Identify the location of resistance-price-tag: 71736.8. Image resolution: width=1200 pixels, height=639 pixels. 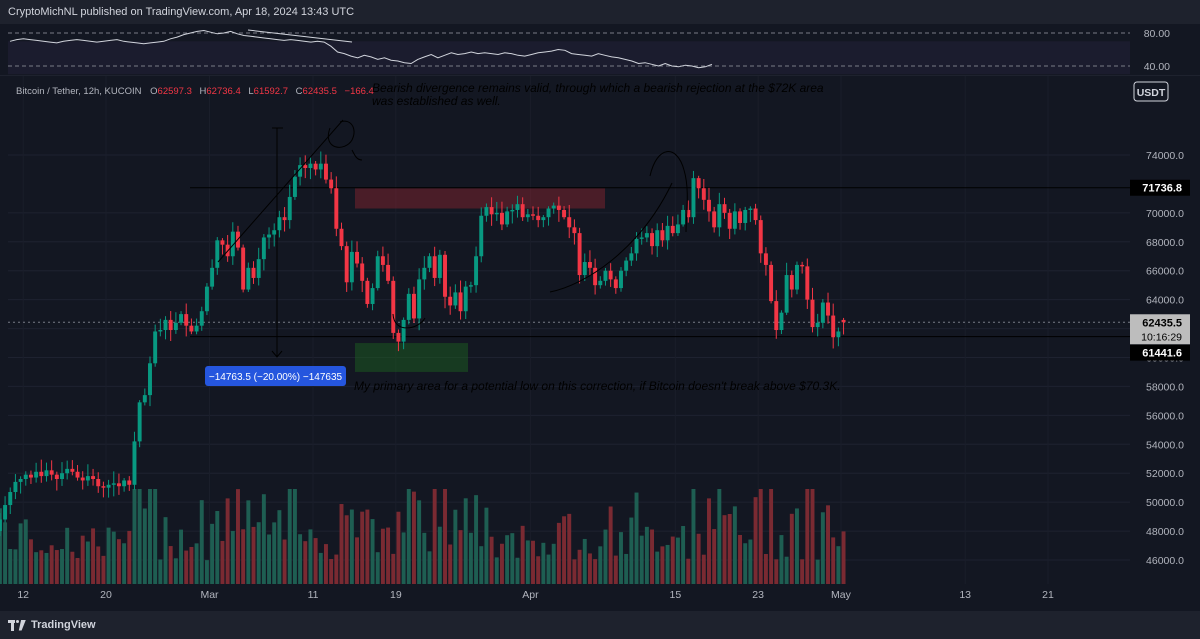
(1162, 189).